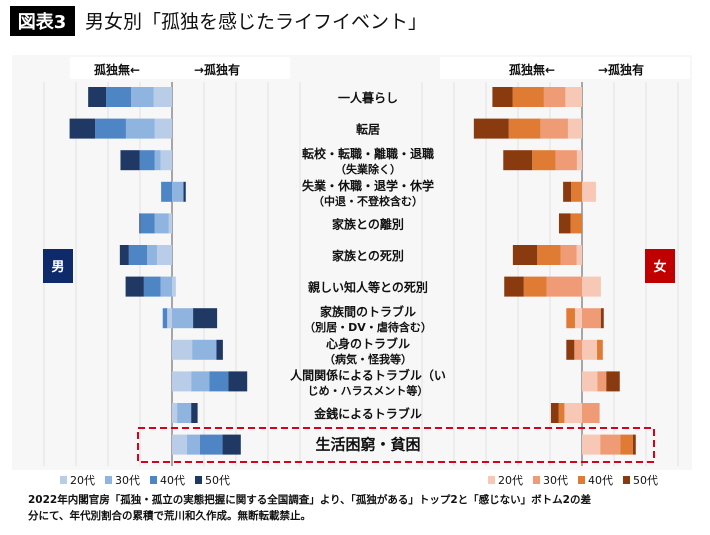 The height and width of the screenshot is (535, 710). I want to click on category-label: じめ・ハラスメント等）, so click(368, 390).